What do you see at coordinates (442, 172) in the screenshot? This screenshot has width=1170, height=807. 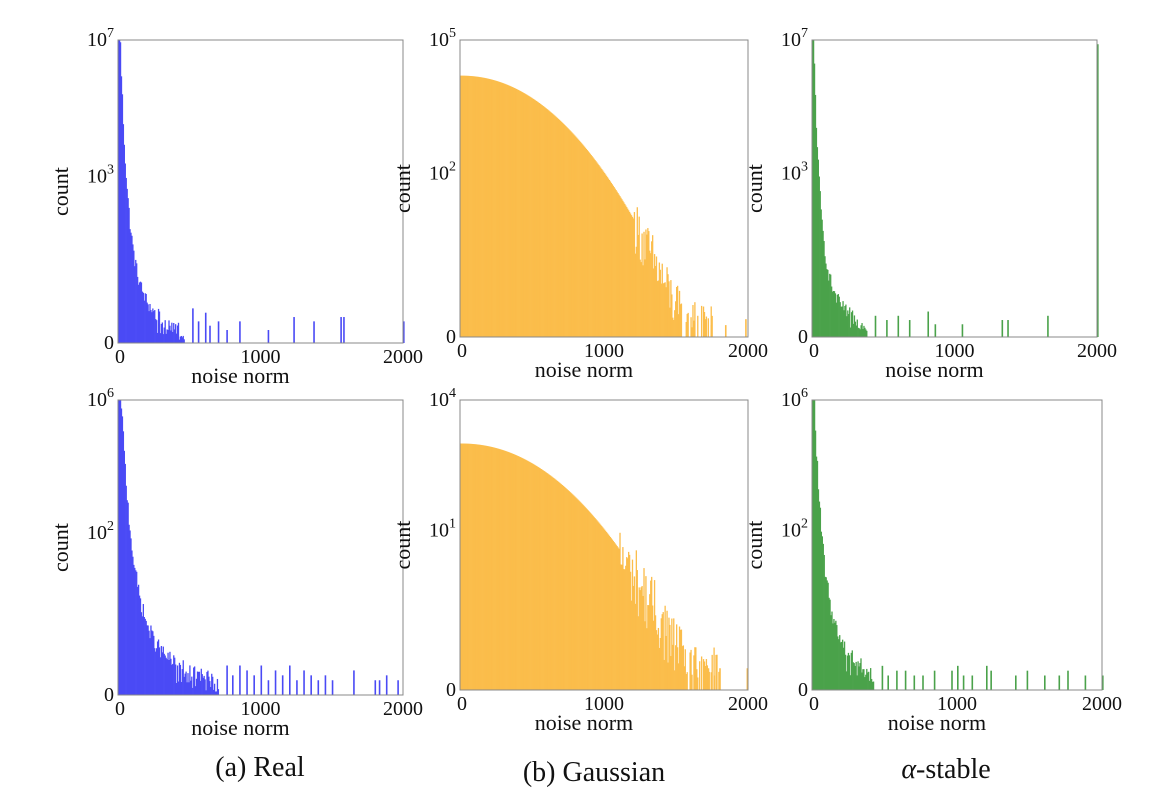 I see `y-tick-label: 102` at bounding box center [442, 172].